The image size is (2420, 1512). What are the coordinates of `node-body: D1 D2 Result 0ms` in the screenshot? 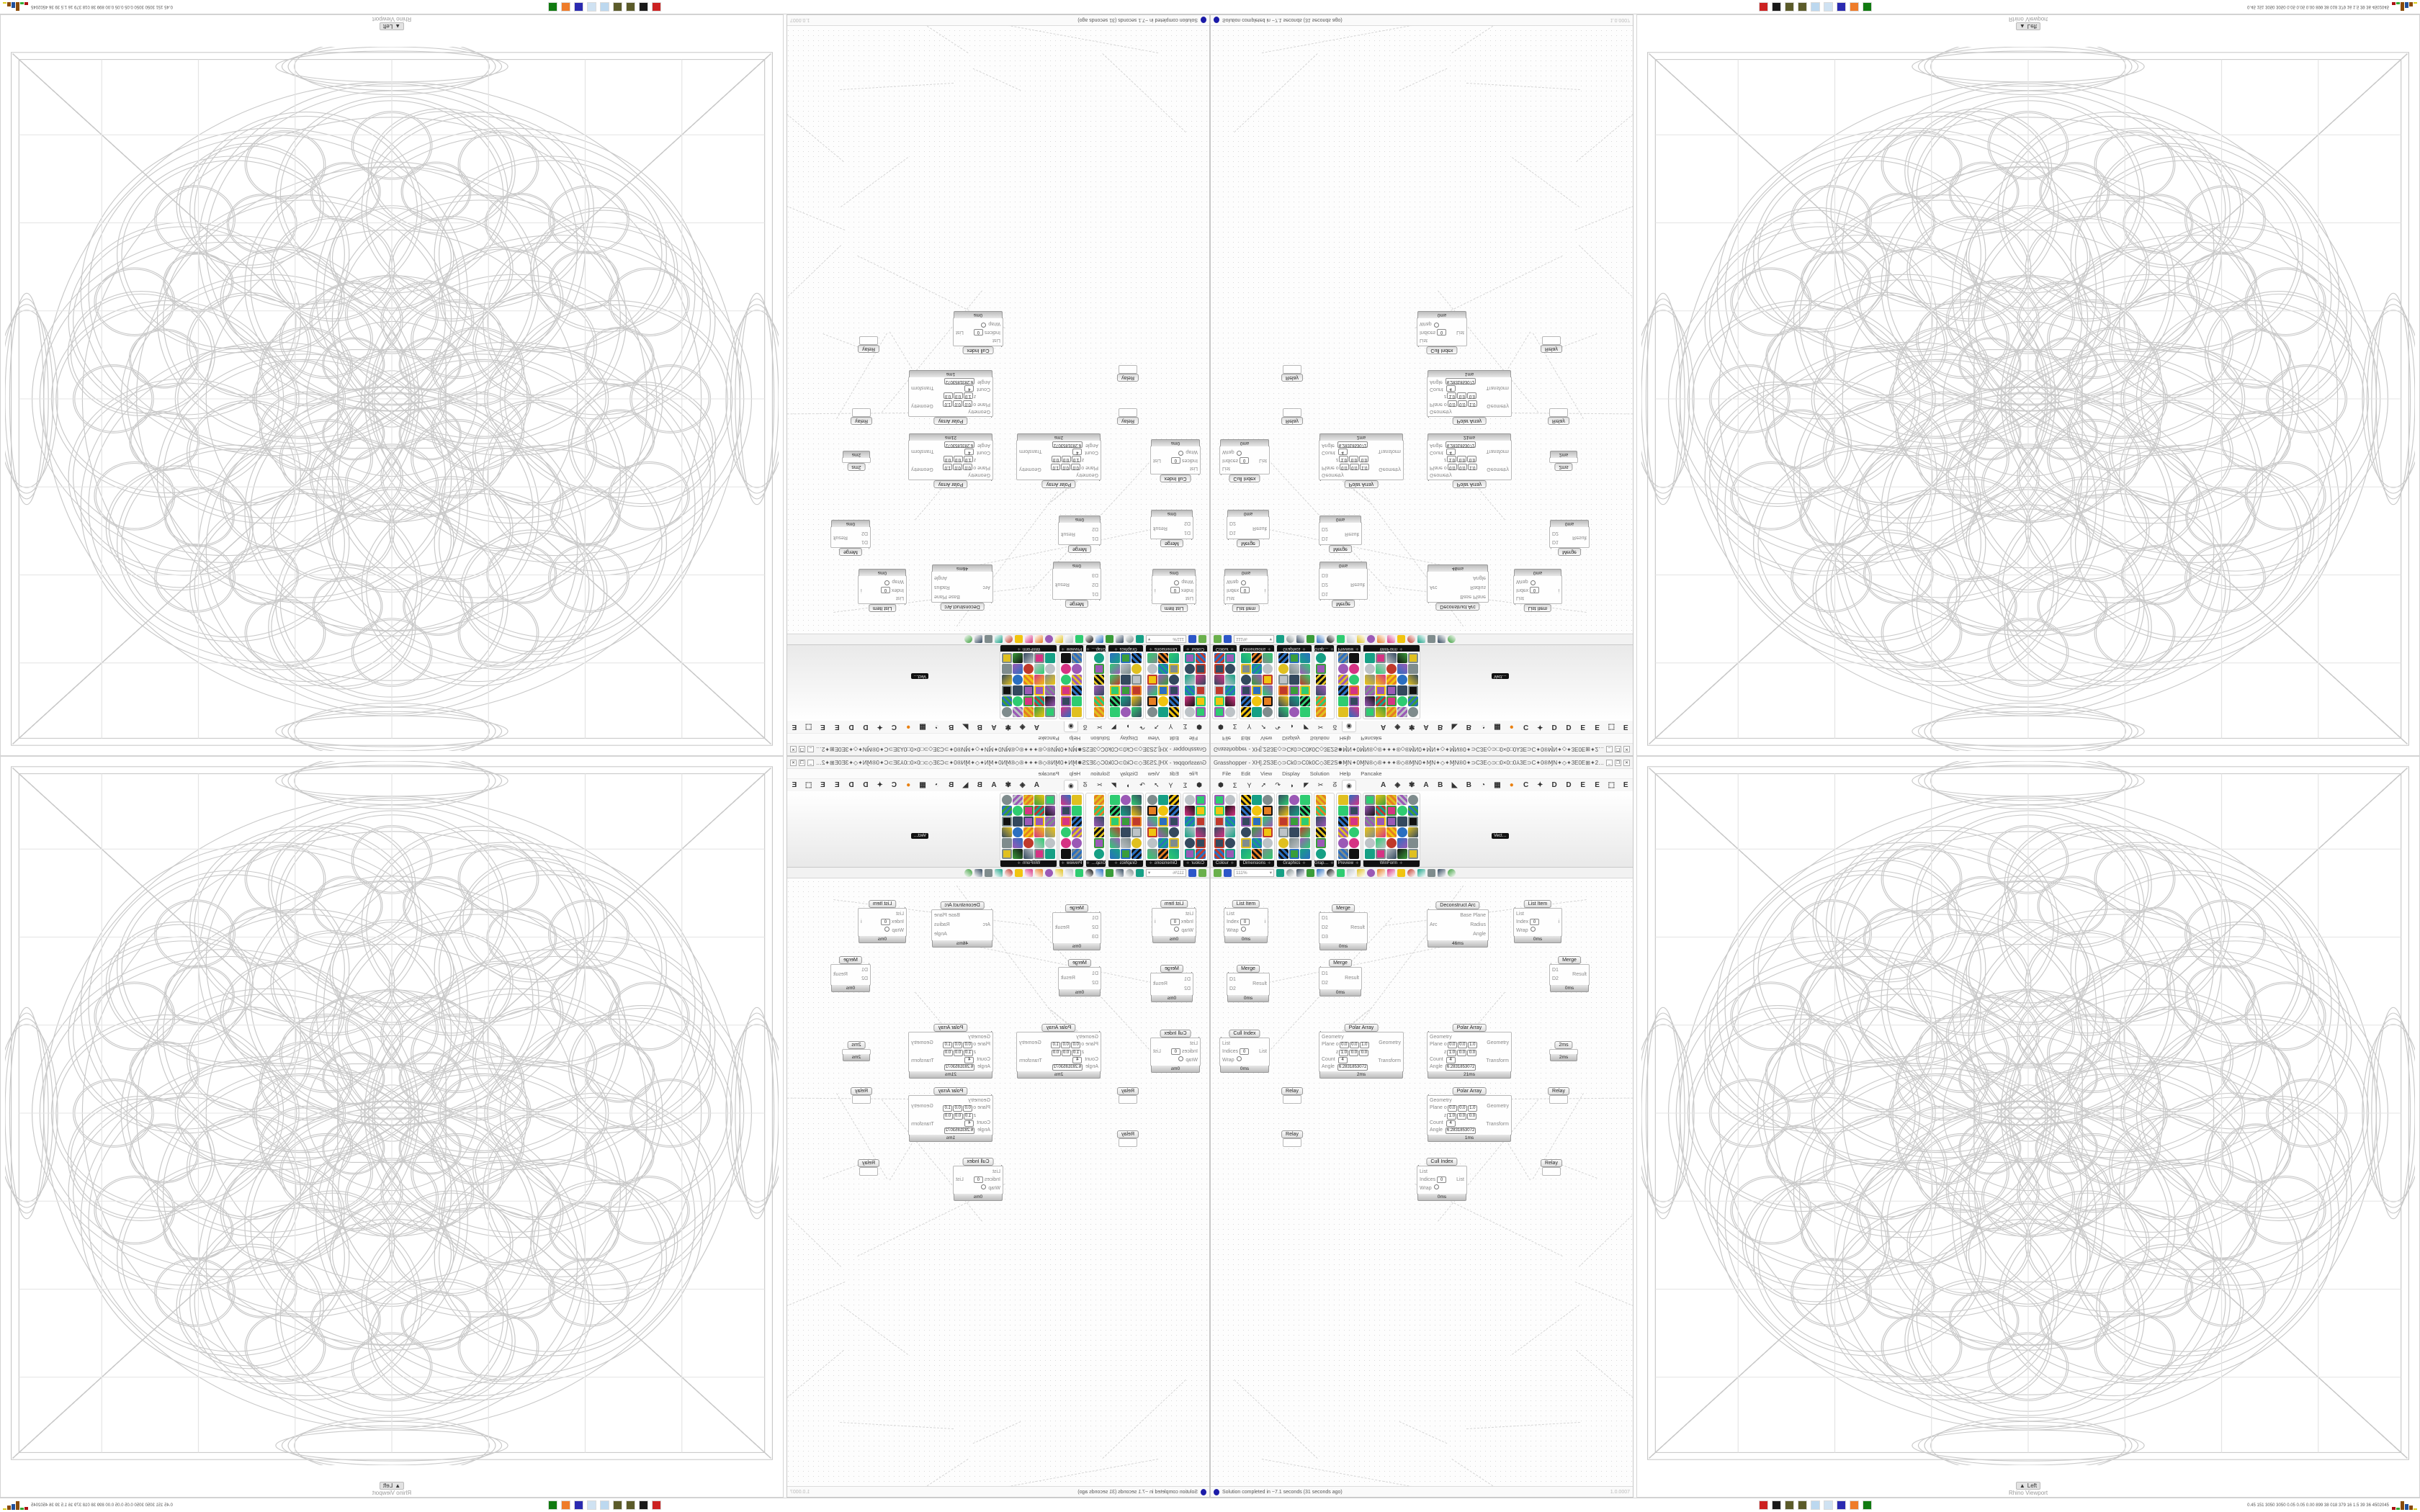 It's located at (1248, 524).